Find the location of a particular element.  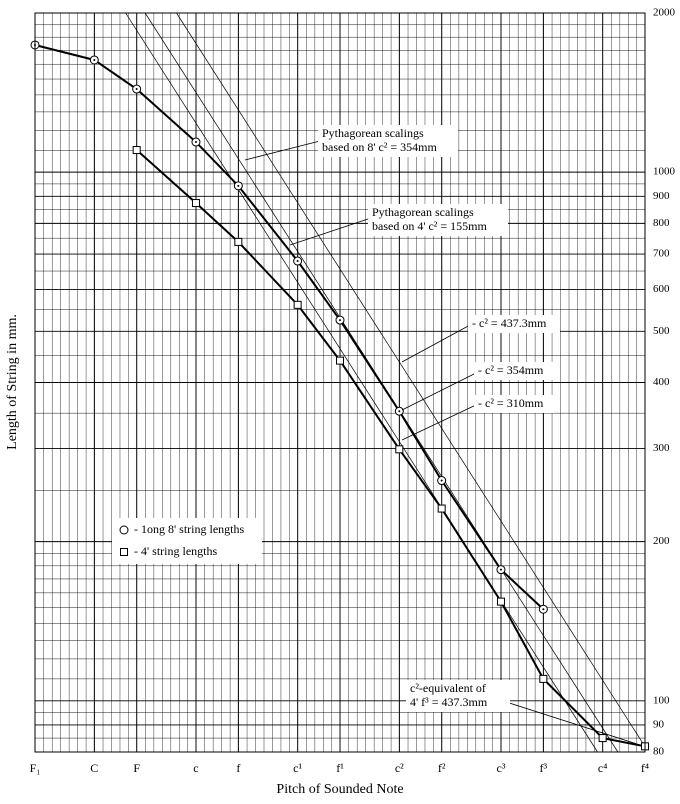

y-tick-label: 400 is located at coordinates (661, 382).